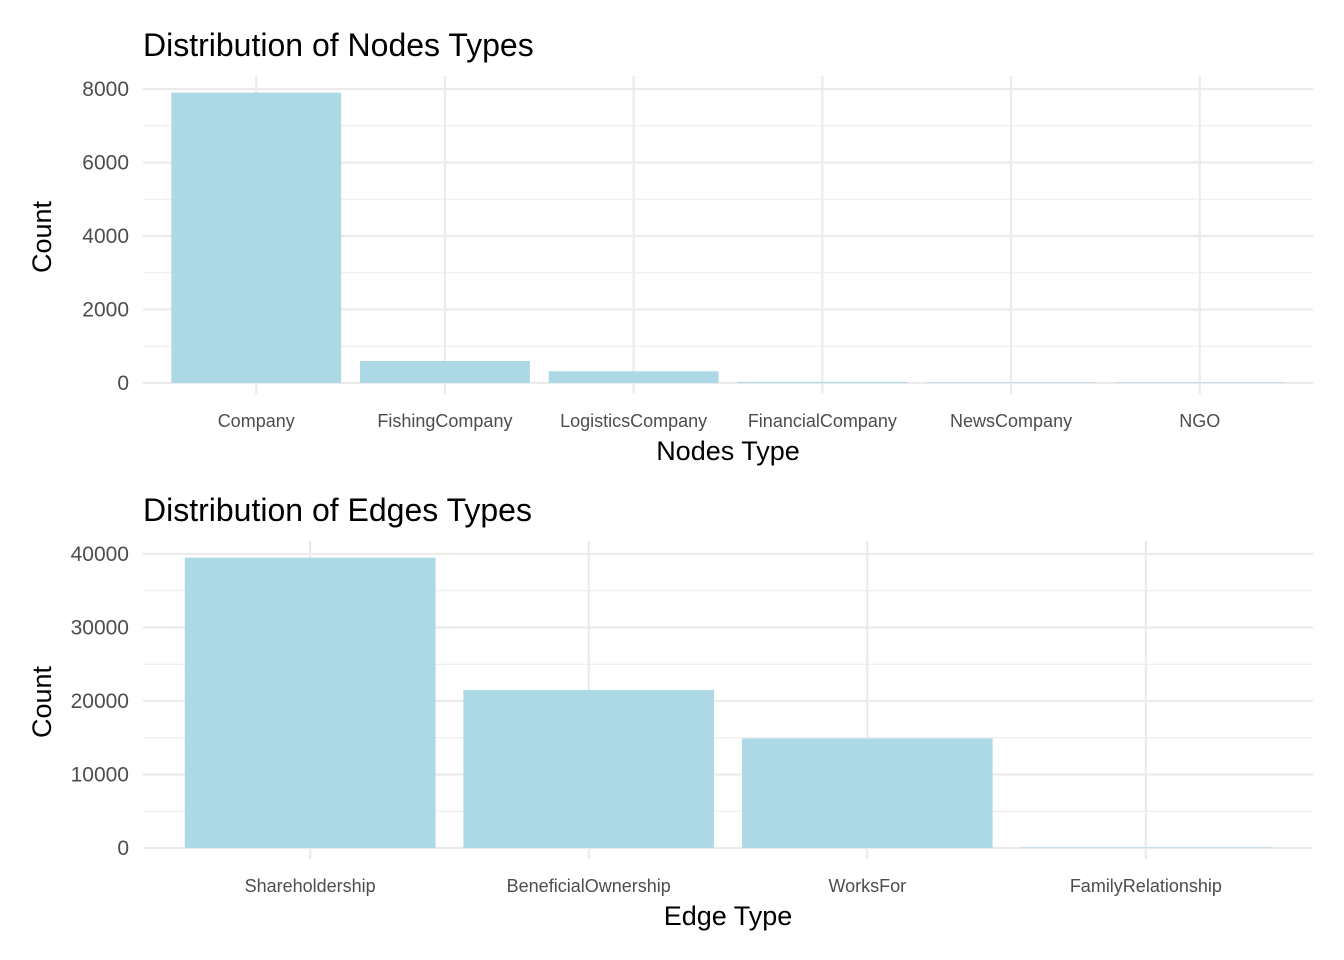  I want to click on edges-chart-ylabel: Count, so click(42, 701).